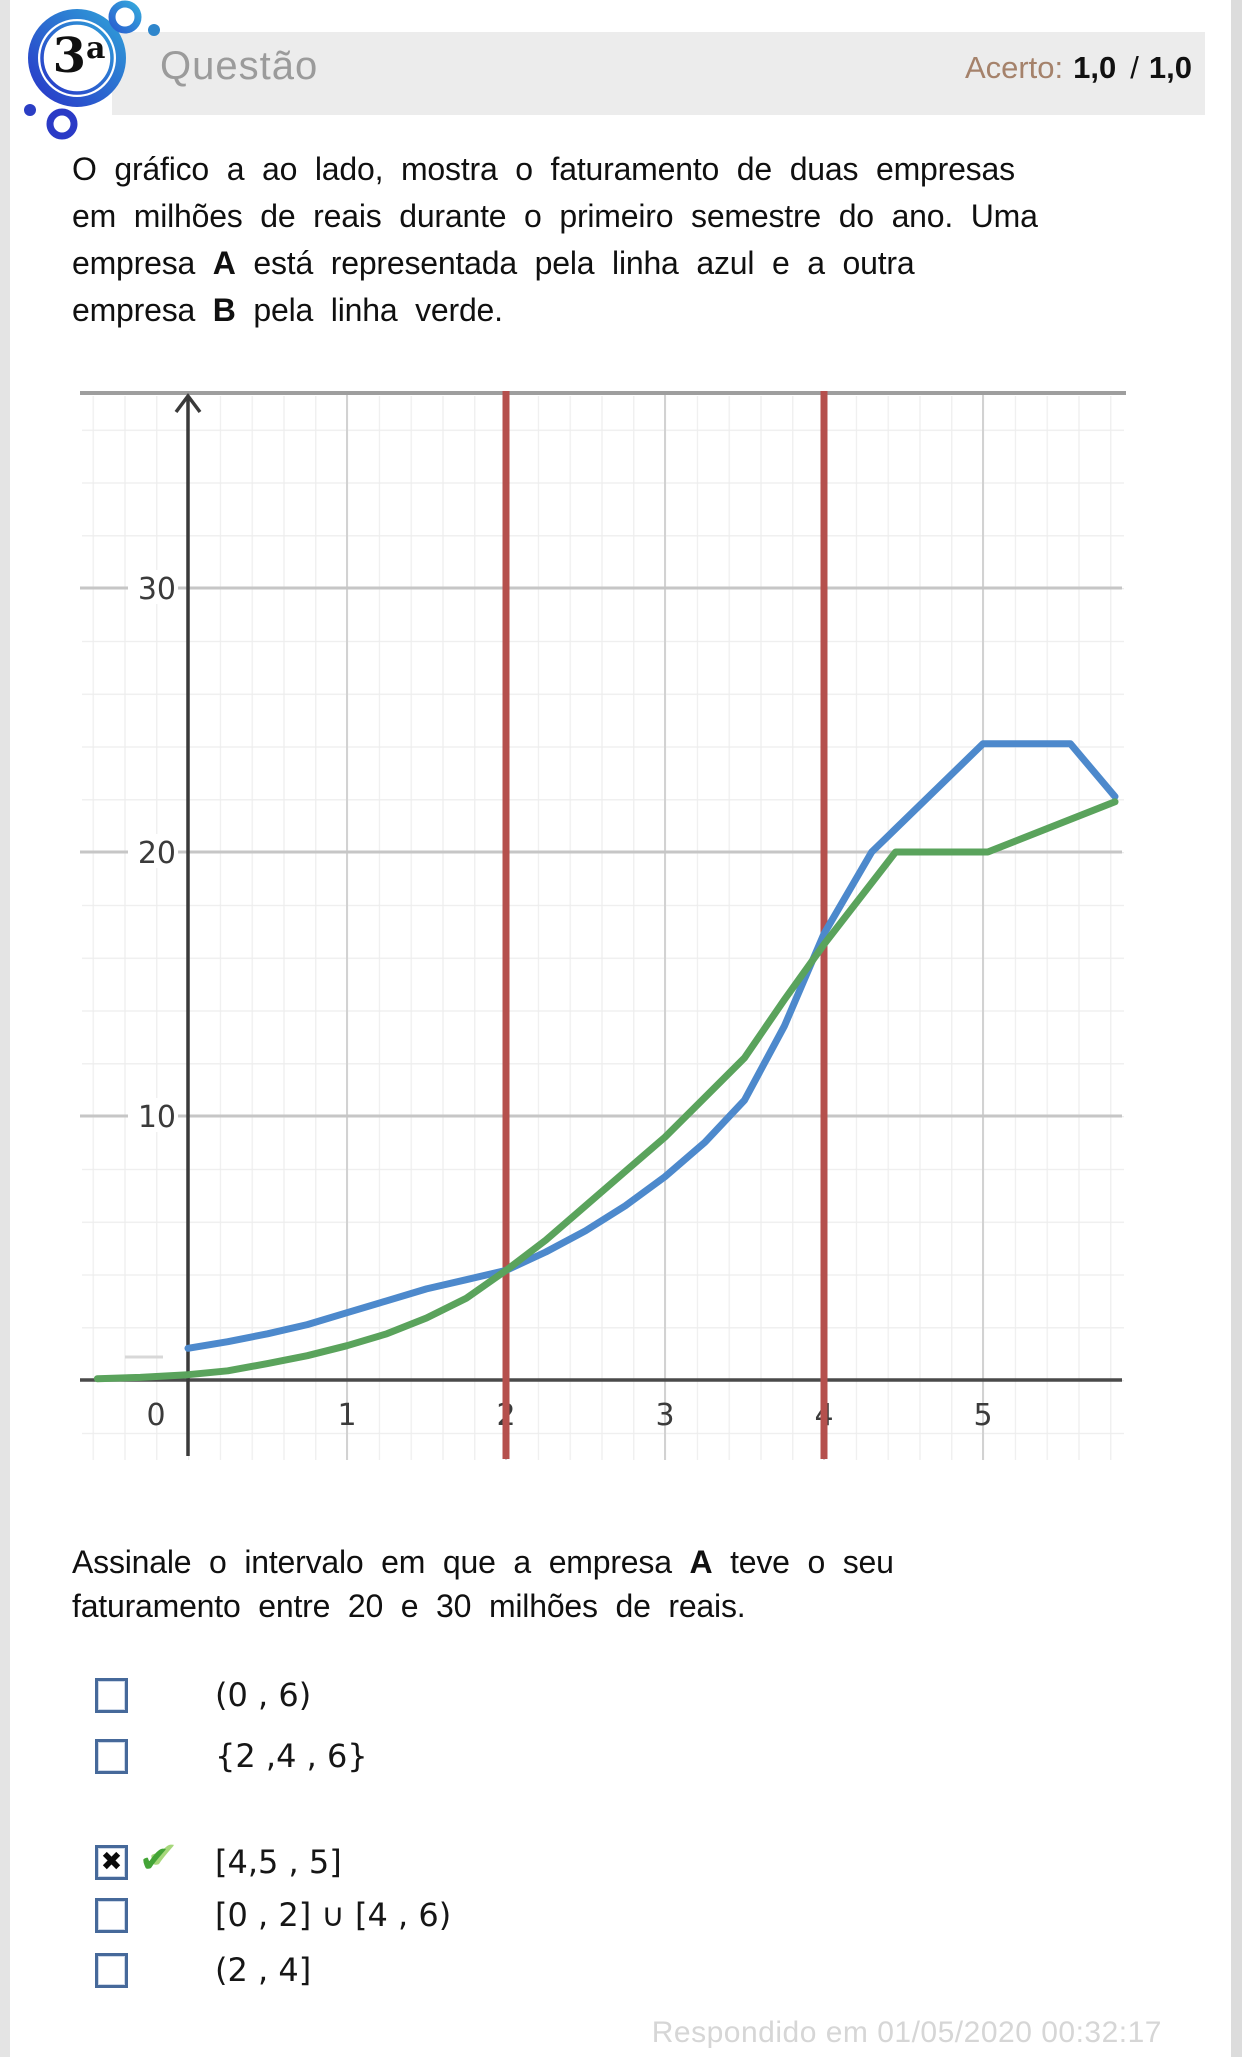 The height and width of the screenshot is (2057, 1242). What do you see at coordinates (155, 1415) in the screenshot?
I see `x-tick-0: 0` at bounding box center [155, 1415].